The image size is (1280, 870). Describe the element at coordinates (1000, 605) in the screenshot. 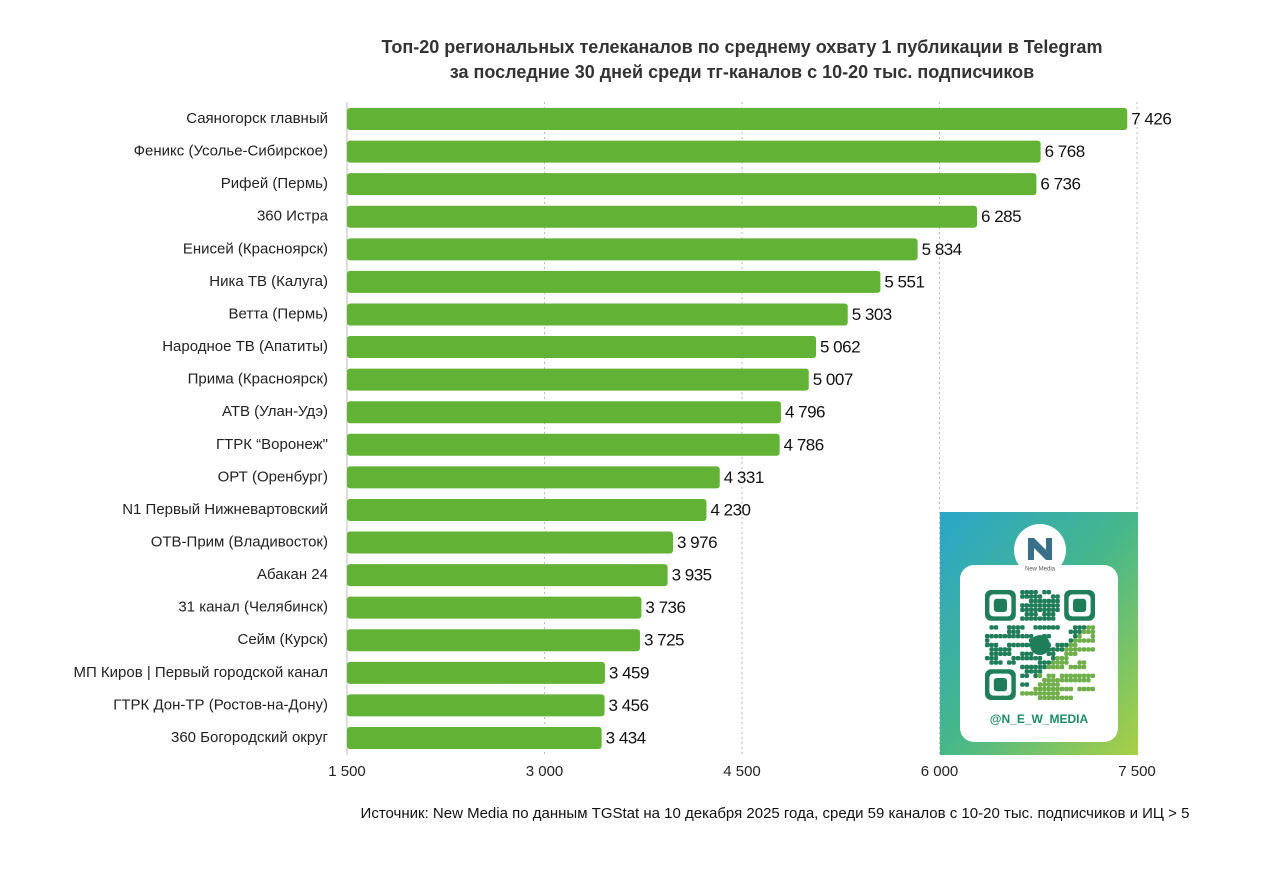

I see `qr-finder` at that location.